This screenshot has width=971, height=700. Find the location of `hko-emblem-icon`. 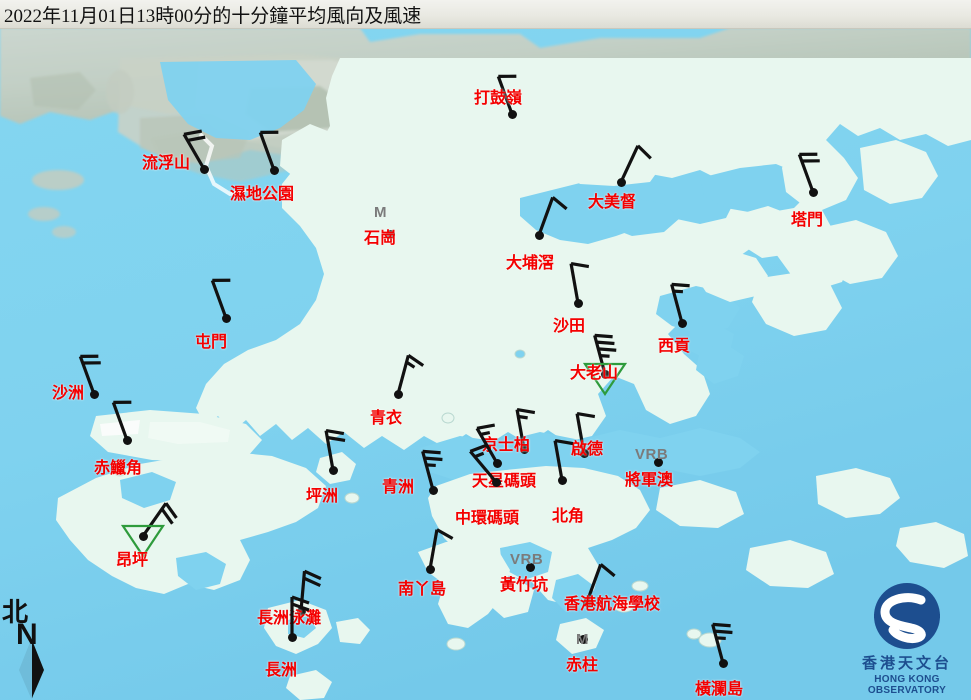

hko-emblem-icon is located at coordinates (907, 616).